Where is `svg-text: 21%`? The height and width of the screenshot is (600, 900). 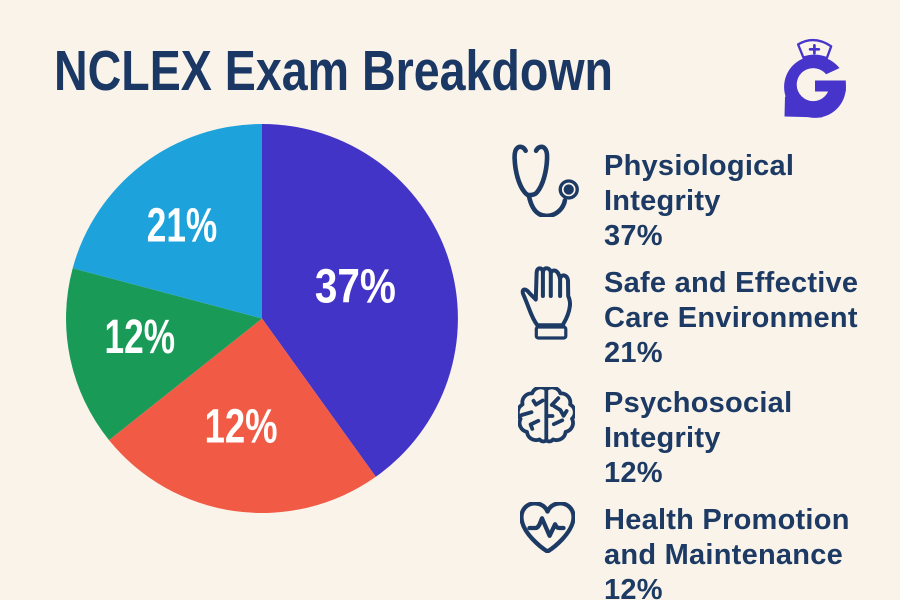
svg-text: 21% is located at coordinates (182, 226).